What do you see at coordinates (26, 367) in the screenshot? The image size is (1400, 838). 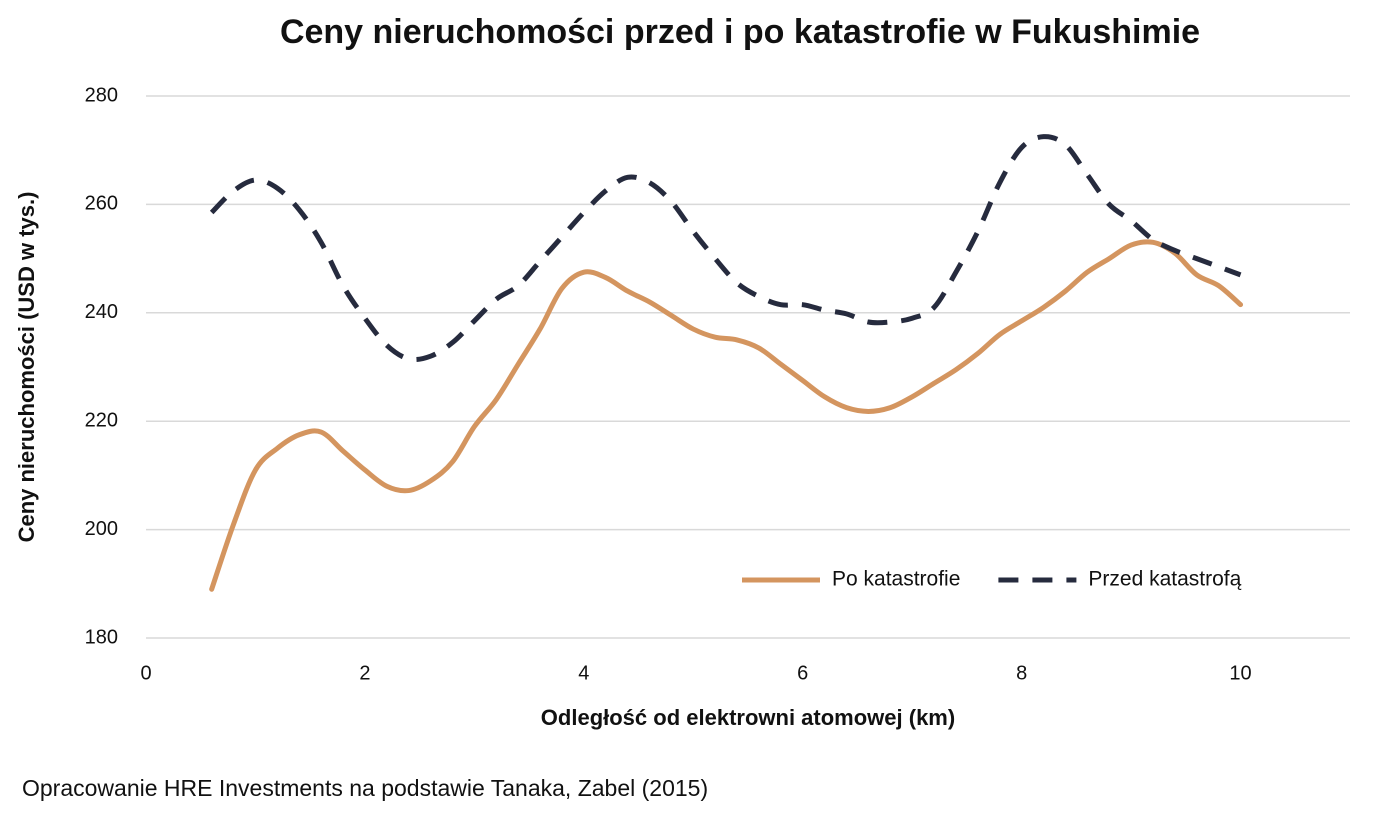 I see `y-axis-label: Ceny nieruchomości (USD w tys.)` at bounding box center [26, 367].